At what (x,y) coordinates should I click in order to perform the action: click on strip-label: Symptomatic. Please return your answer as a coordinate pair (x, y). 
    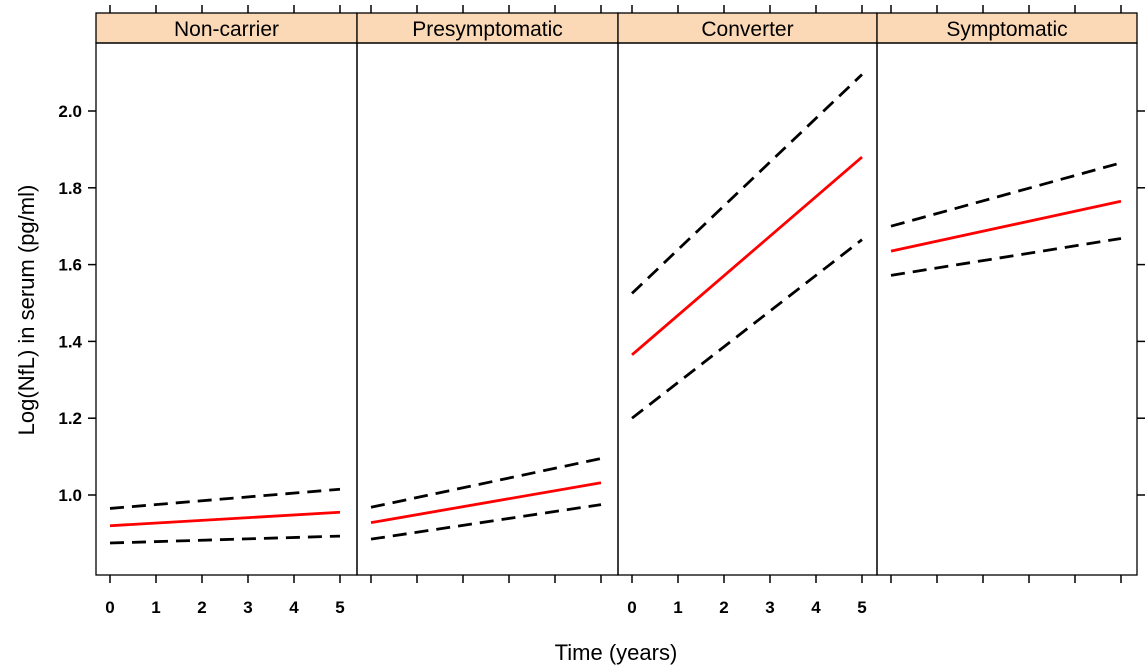
    Looking at the image, I should click on (1006, 29).